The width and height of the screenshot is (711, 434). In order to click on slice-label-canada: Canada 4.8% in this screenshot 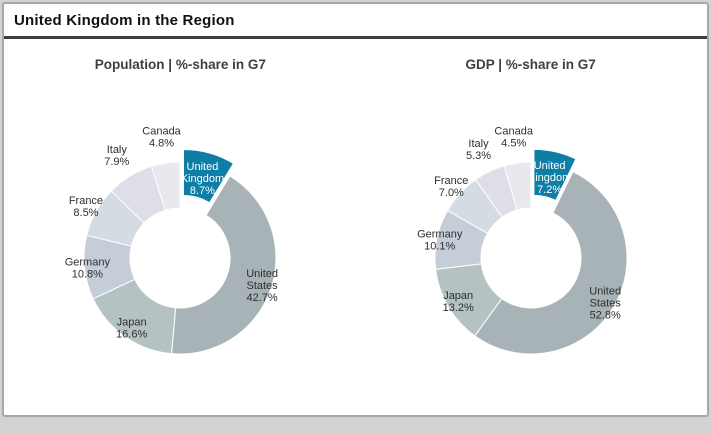, I will do `click(162, 138)`.